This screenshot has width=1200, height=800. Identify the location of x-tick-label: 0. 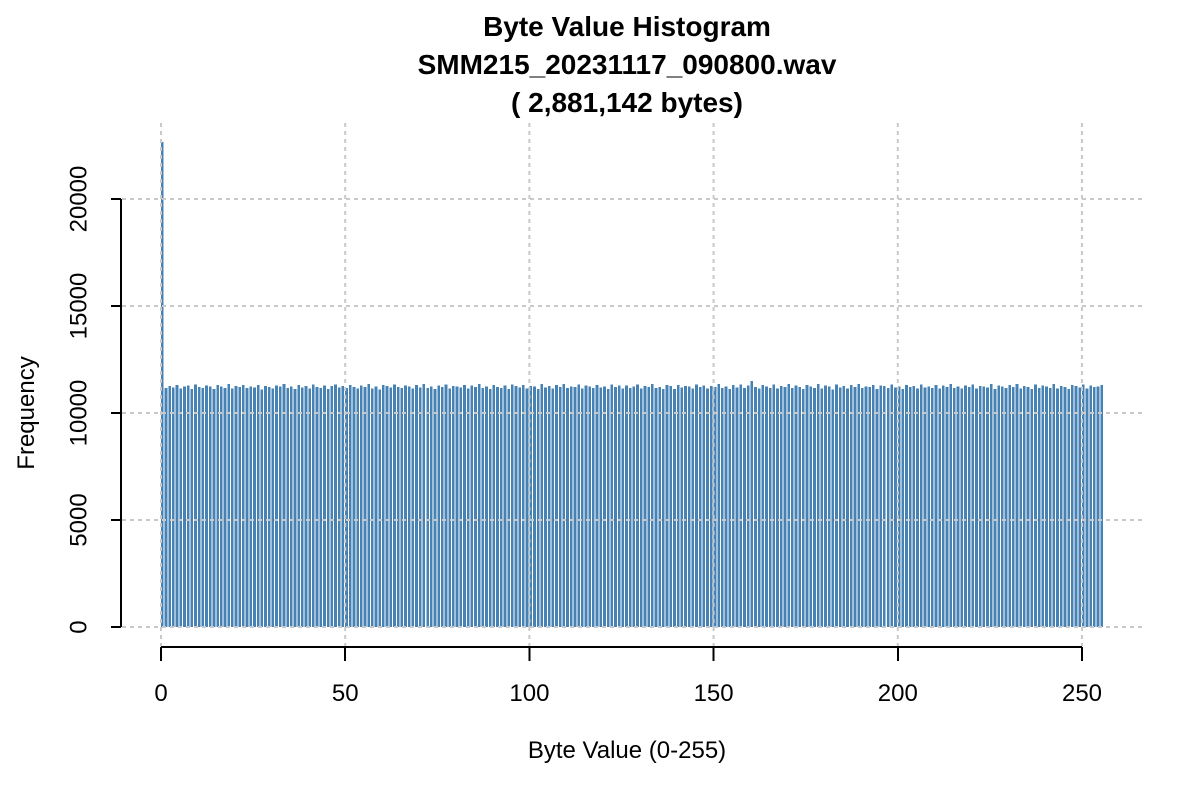
(160, 693).